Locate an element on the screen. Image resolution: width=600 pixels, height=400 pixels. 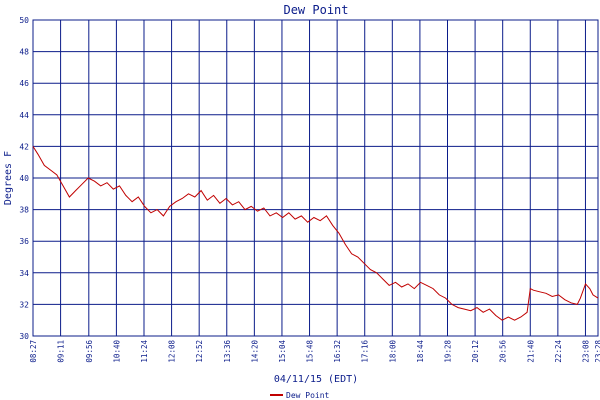
y-tick-label: 50 is located at coordinates (24, 20).